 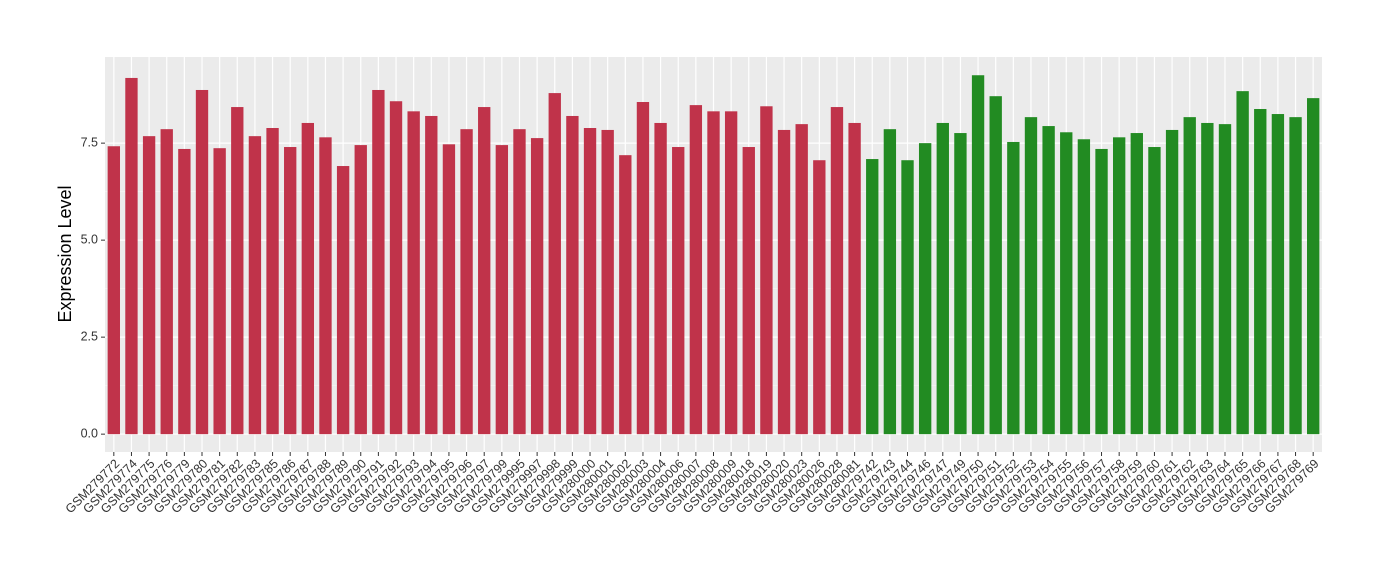 I want to click on y-tick-label: 5.0, so click(x=89, y=239).